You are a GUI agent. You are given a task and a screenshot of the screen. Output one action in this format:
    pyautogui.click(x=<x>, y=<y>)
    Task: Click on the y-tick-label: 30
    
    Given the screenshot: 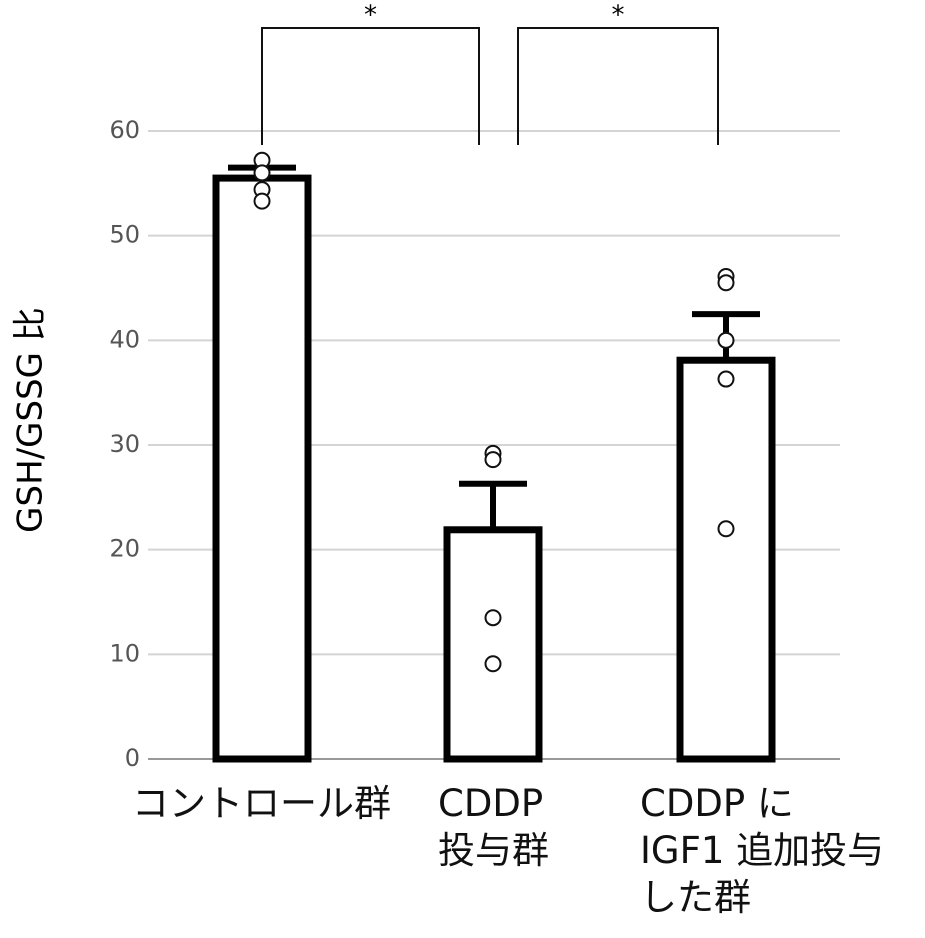 What is the action you would take?
    pyautogui.click(x=124, y=444)
    